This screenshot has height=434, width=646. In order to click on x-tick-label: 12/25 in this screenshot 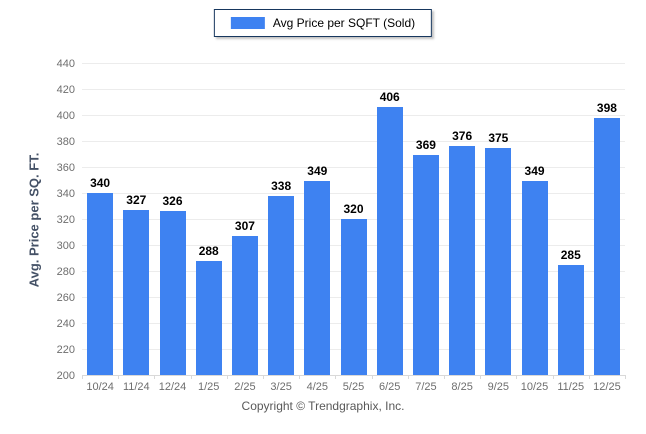, I will do `click(607, 387)`.